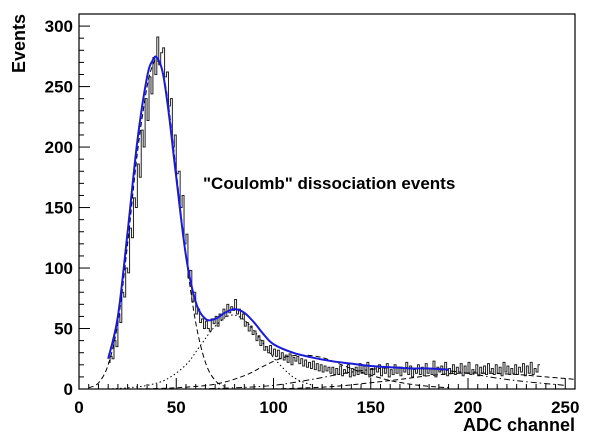 Image resolution: width=592 pixels, height=435 pixels. Describe the element at coordinates (468, 407) in the screenshot. I see `x-tick-label: 200` at that location.